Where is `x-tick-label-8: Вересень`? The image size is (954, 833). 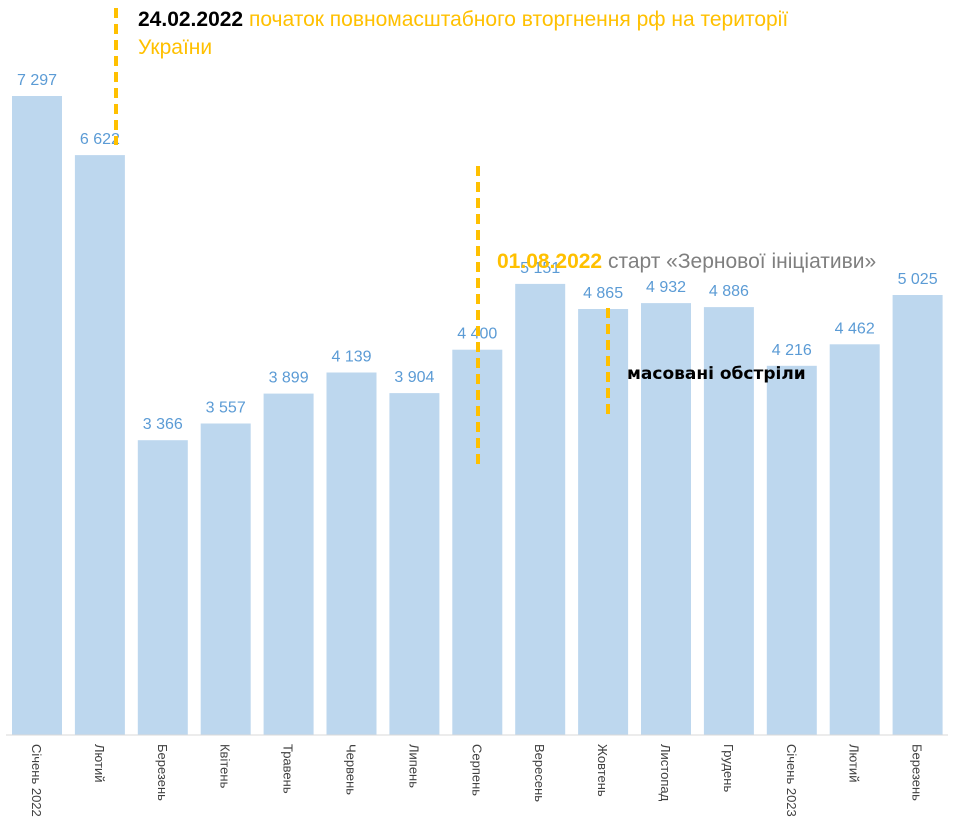 x-tick-label-8: Вересень is located at coordinates (539, 773).